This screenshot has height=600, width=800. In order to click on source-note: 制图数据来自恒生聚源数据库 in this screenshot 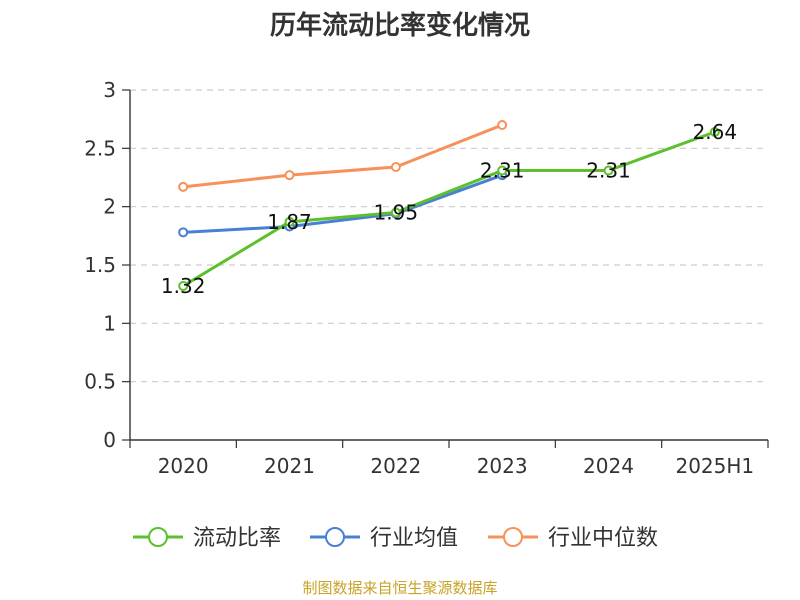, I will do `click(399, 588)`.